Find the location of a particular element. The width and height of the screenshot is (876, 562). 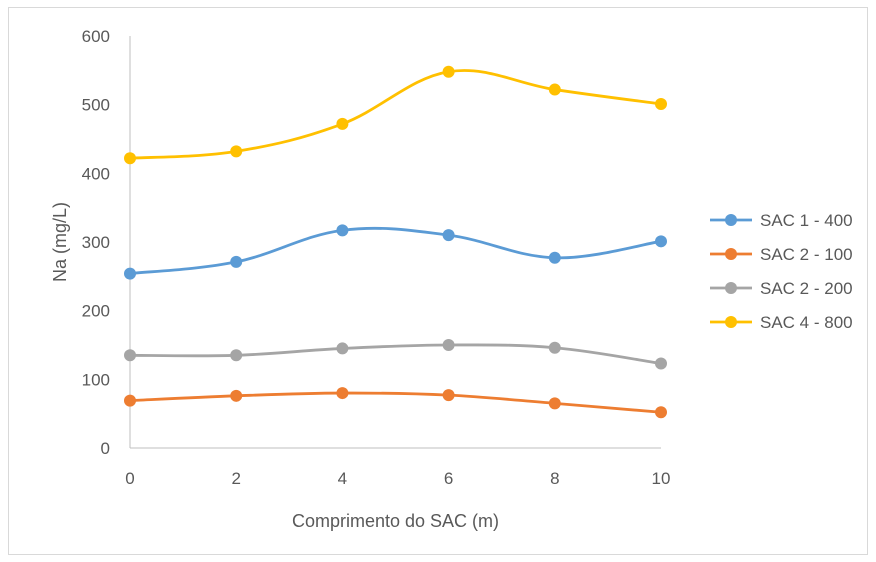

y-tick-labels: 0 100 200 300 400 500 600 is located at coordinates (96, 242).